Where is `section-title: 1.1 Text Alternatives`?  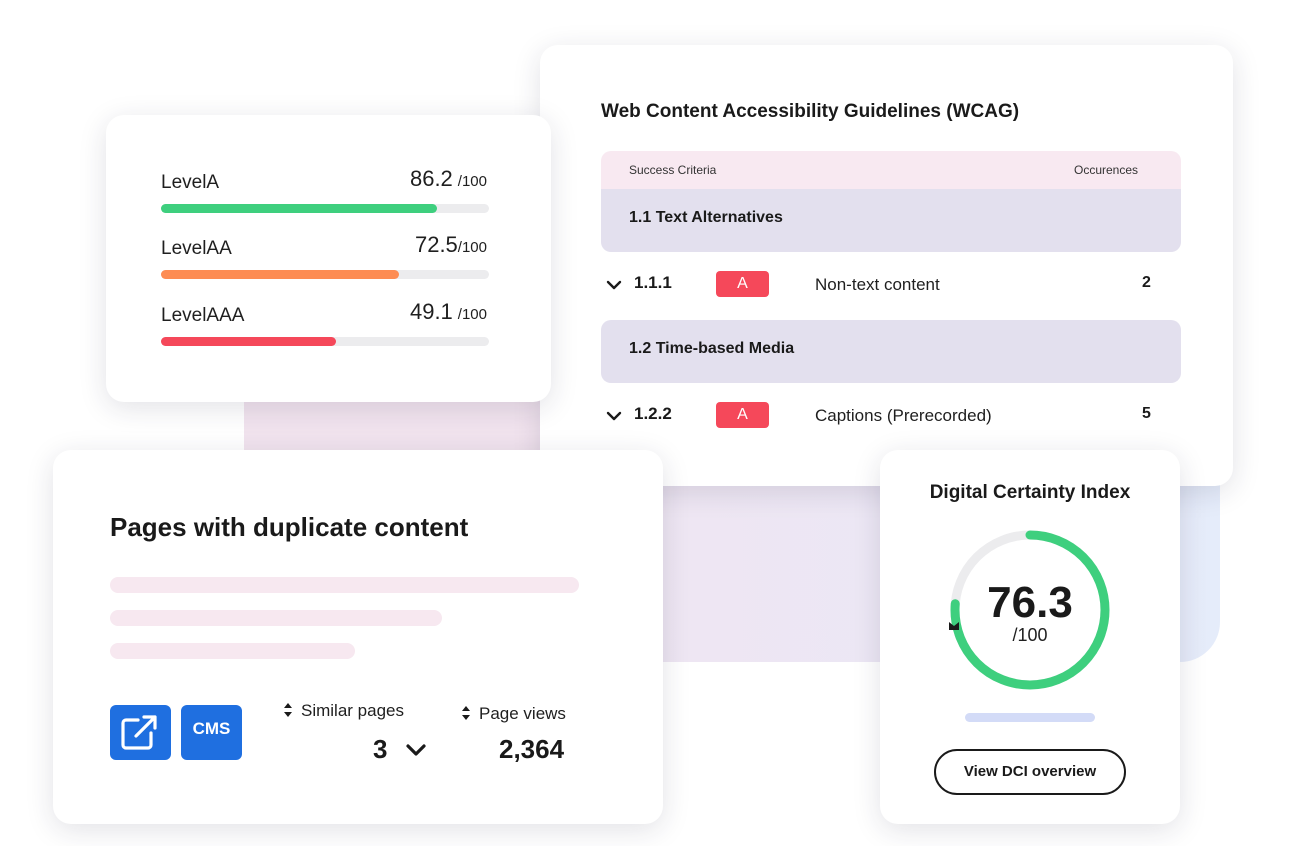
section-title: 1.1 Text Alternatives is located at coordinates (706, 217).